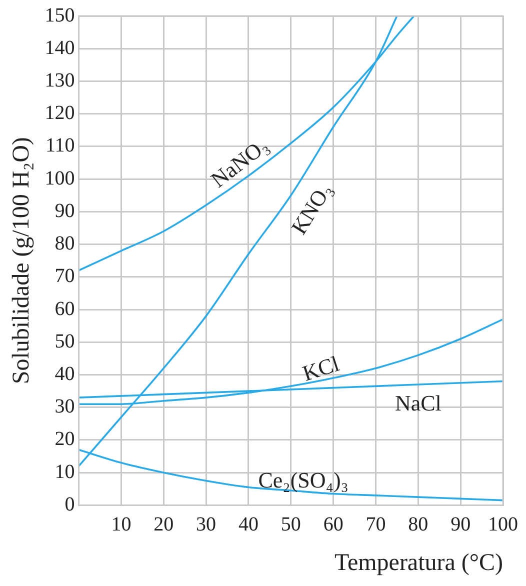 The image size is (526, 586). I want to click on x-tick-label: 10, so click(121, 524).